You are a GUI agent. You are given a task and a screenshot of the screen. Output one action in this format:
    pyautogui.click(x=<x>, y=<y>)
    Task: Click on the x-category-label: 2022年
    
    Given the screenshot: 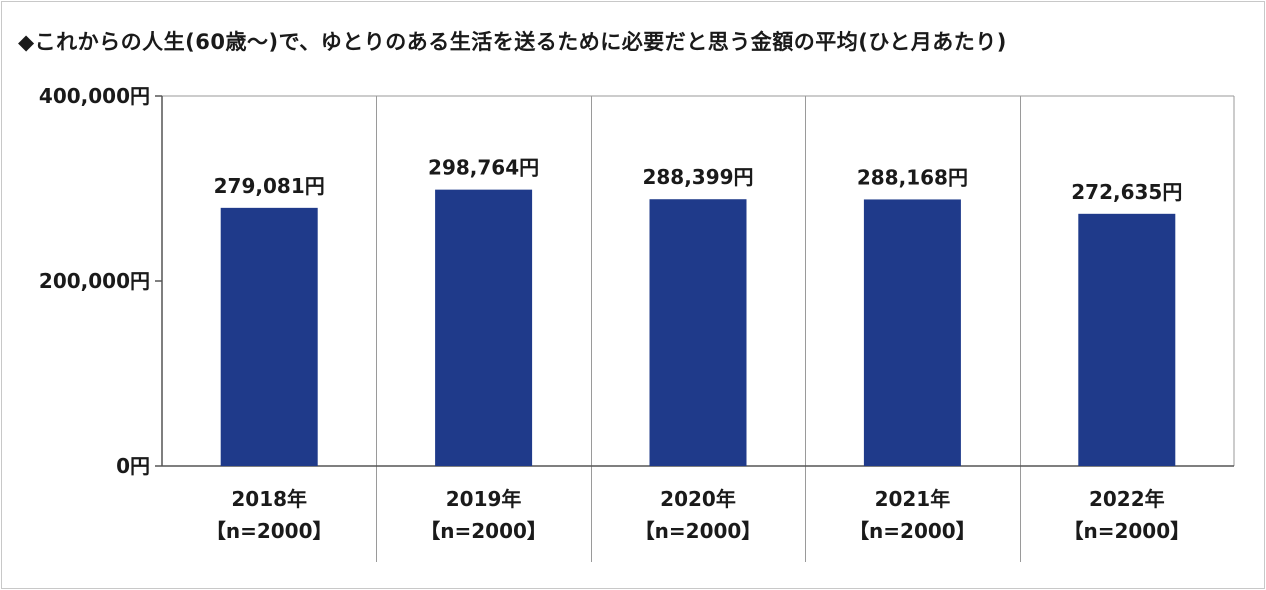 What is the action you would take?
    pyautogui.click(x=1127, y=499)
    